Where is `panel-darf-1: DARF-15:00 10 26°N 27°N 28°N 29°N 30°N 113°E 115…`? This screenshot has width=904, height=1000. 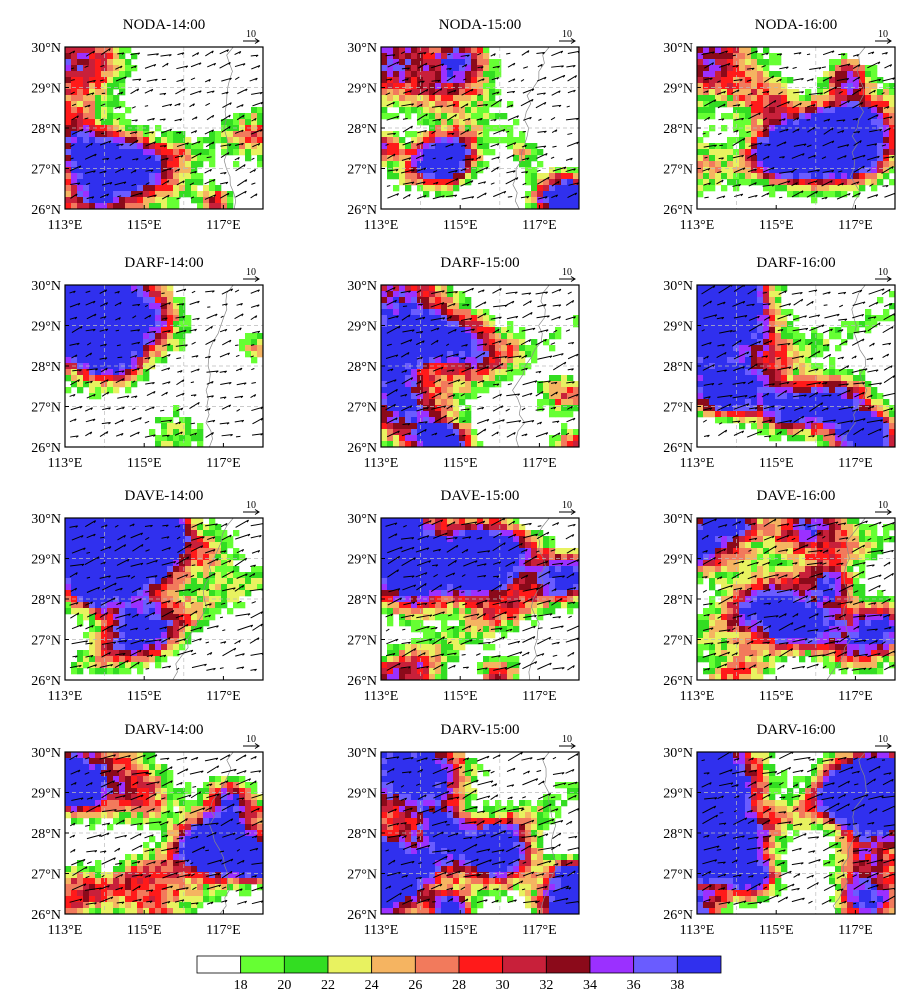 panel-darf-1: DARF-15:00 10 26°N 27°N 28°N 29°N 30°N 113°E 115… is located at coordinates (463, 363).